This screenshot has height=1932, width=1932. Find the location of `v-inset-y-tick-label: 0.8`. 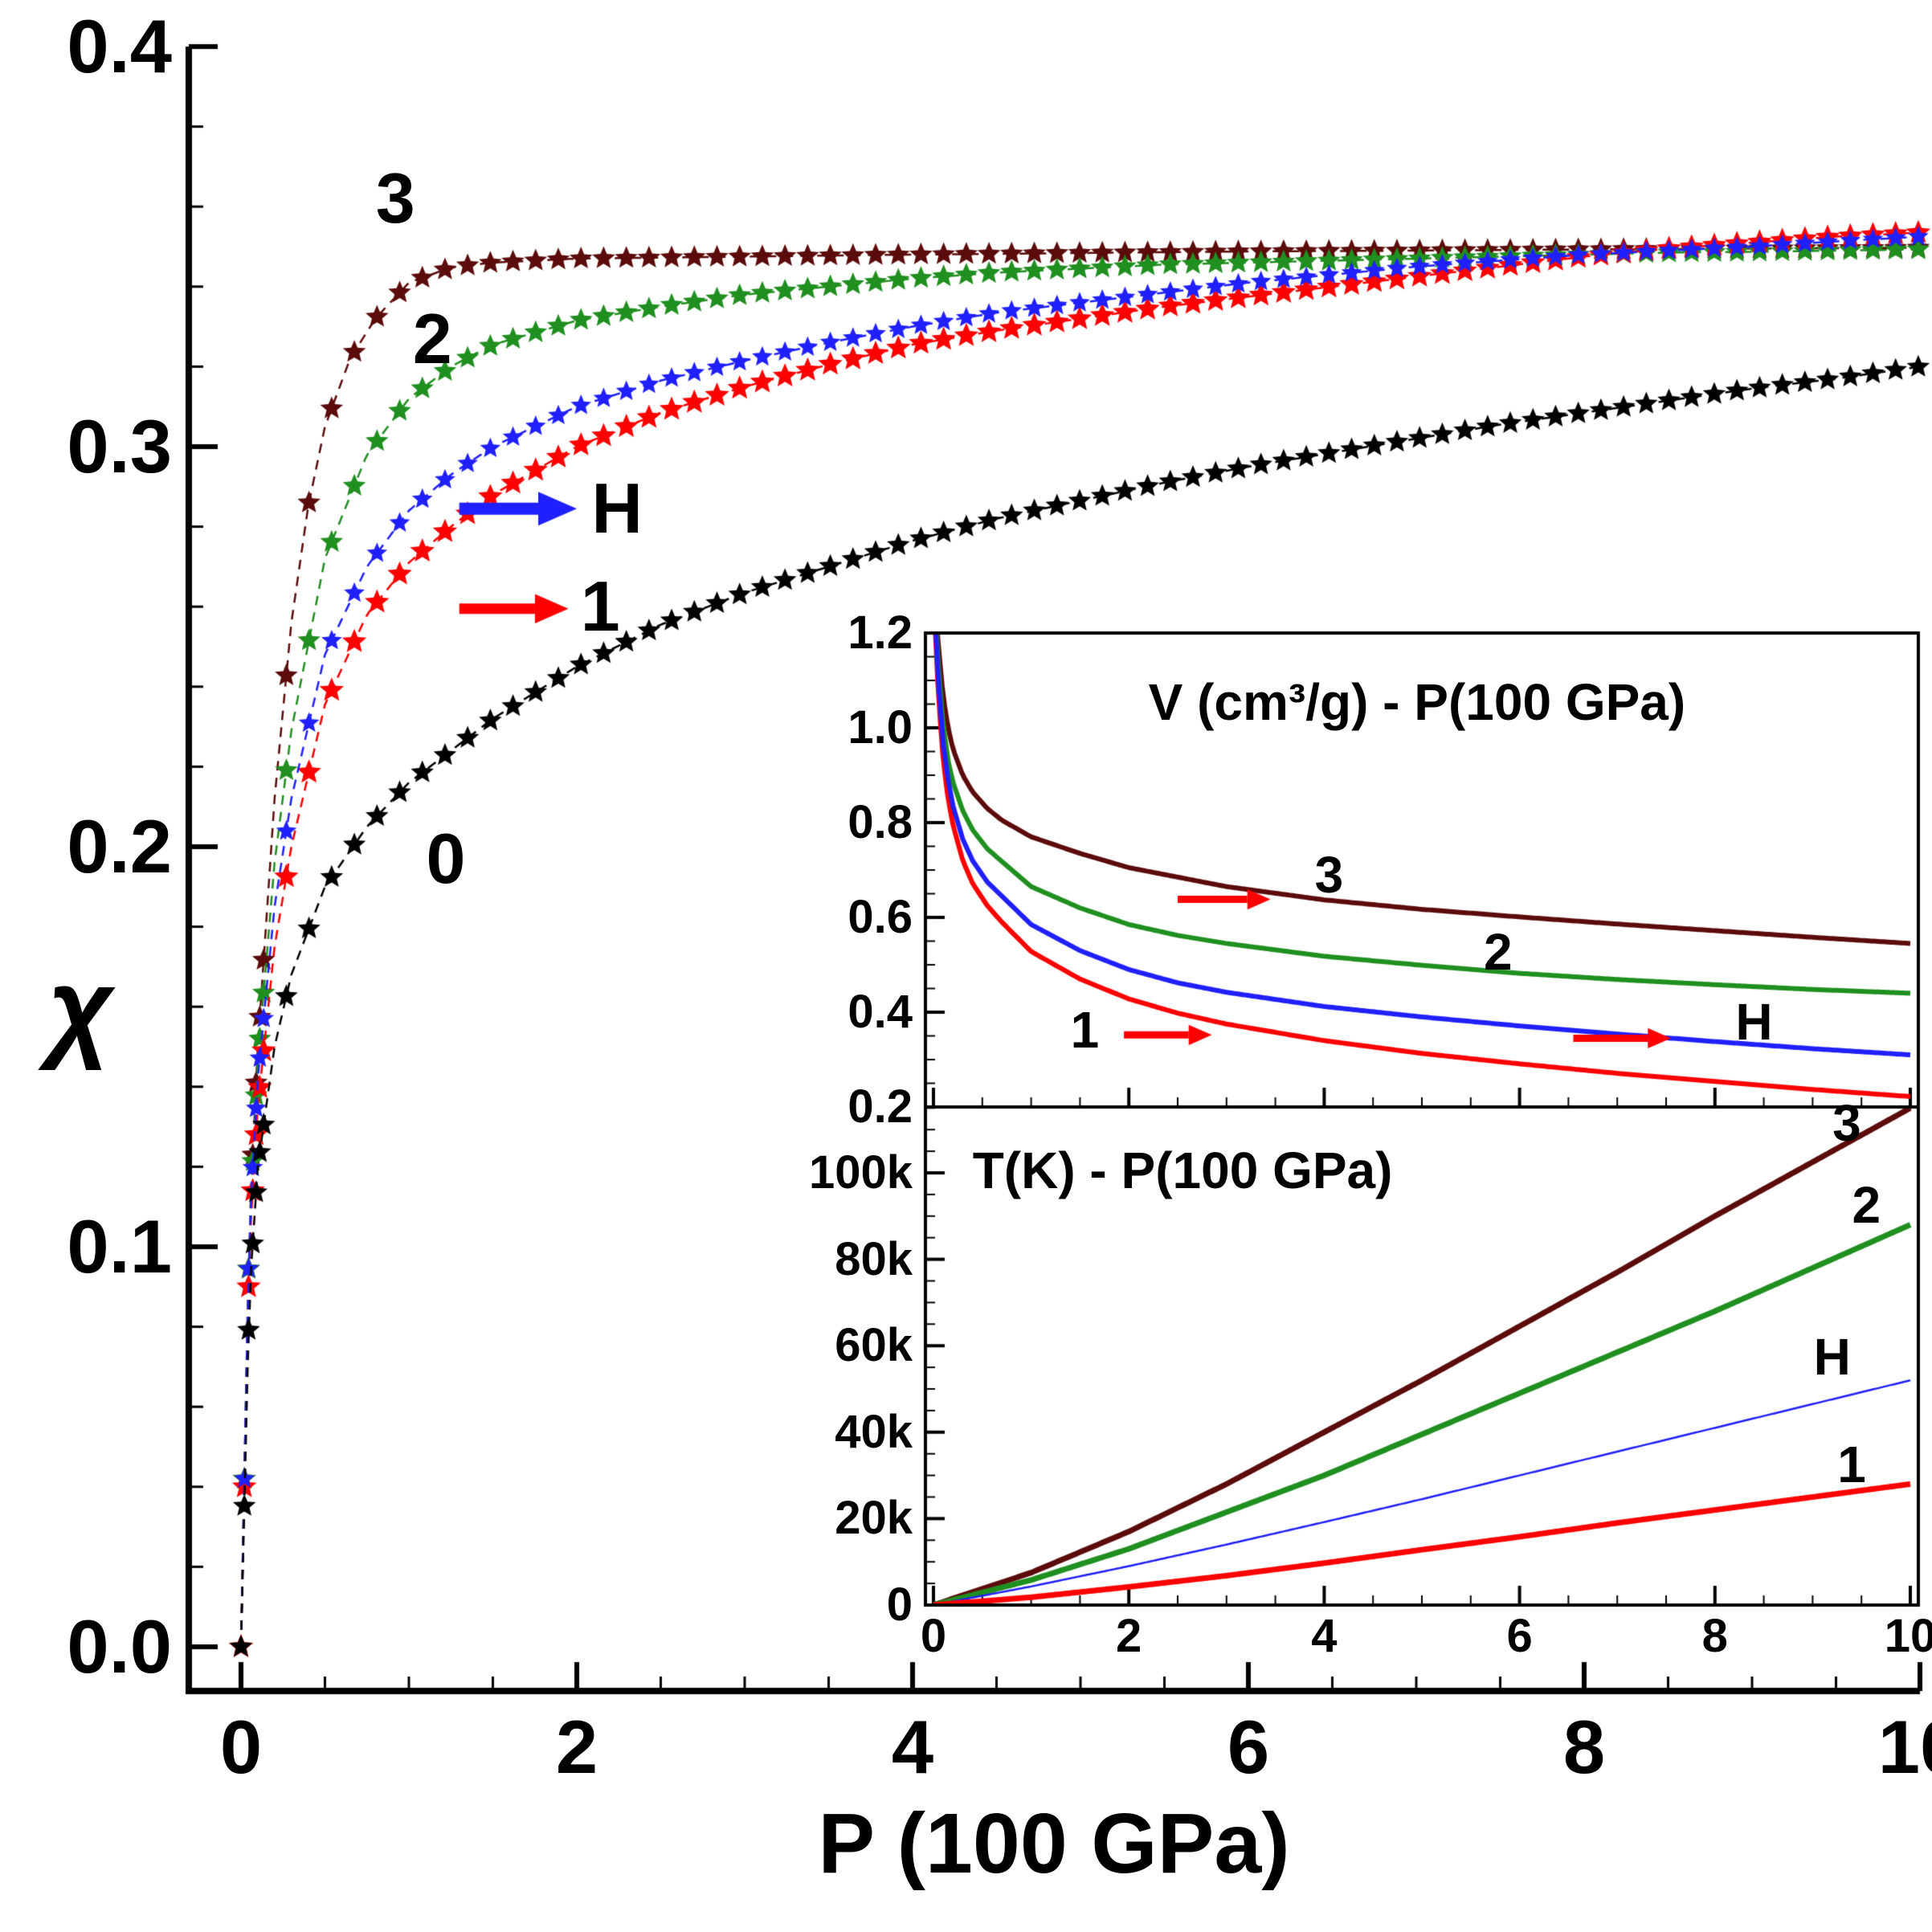

v-inset-y-tick-label: 0.8 is located at coordinates (881, 822).